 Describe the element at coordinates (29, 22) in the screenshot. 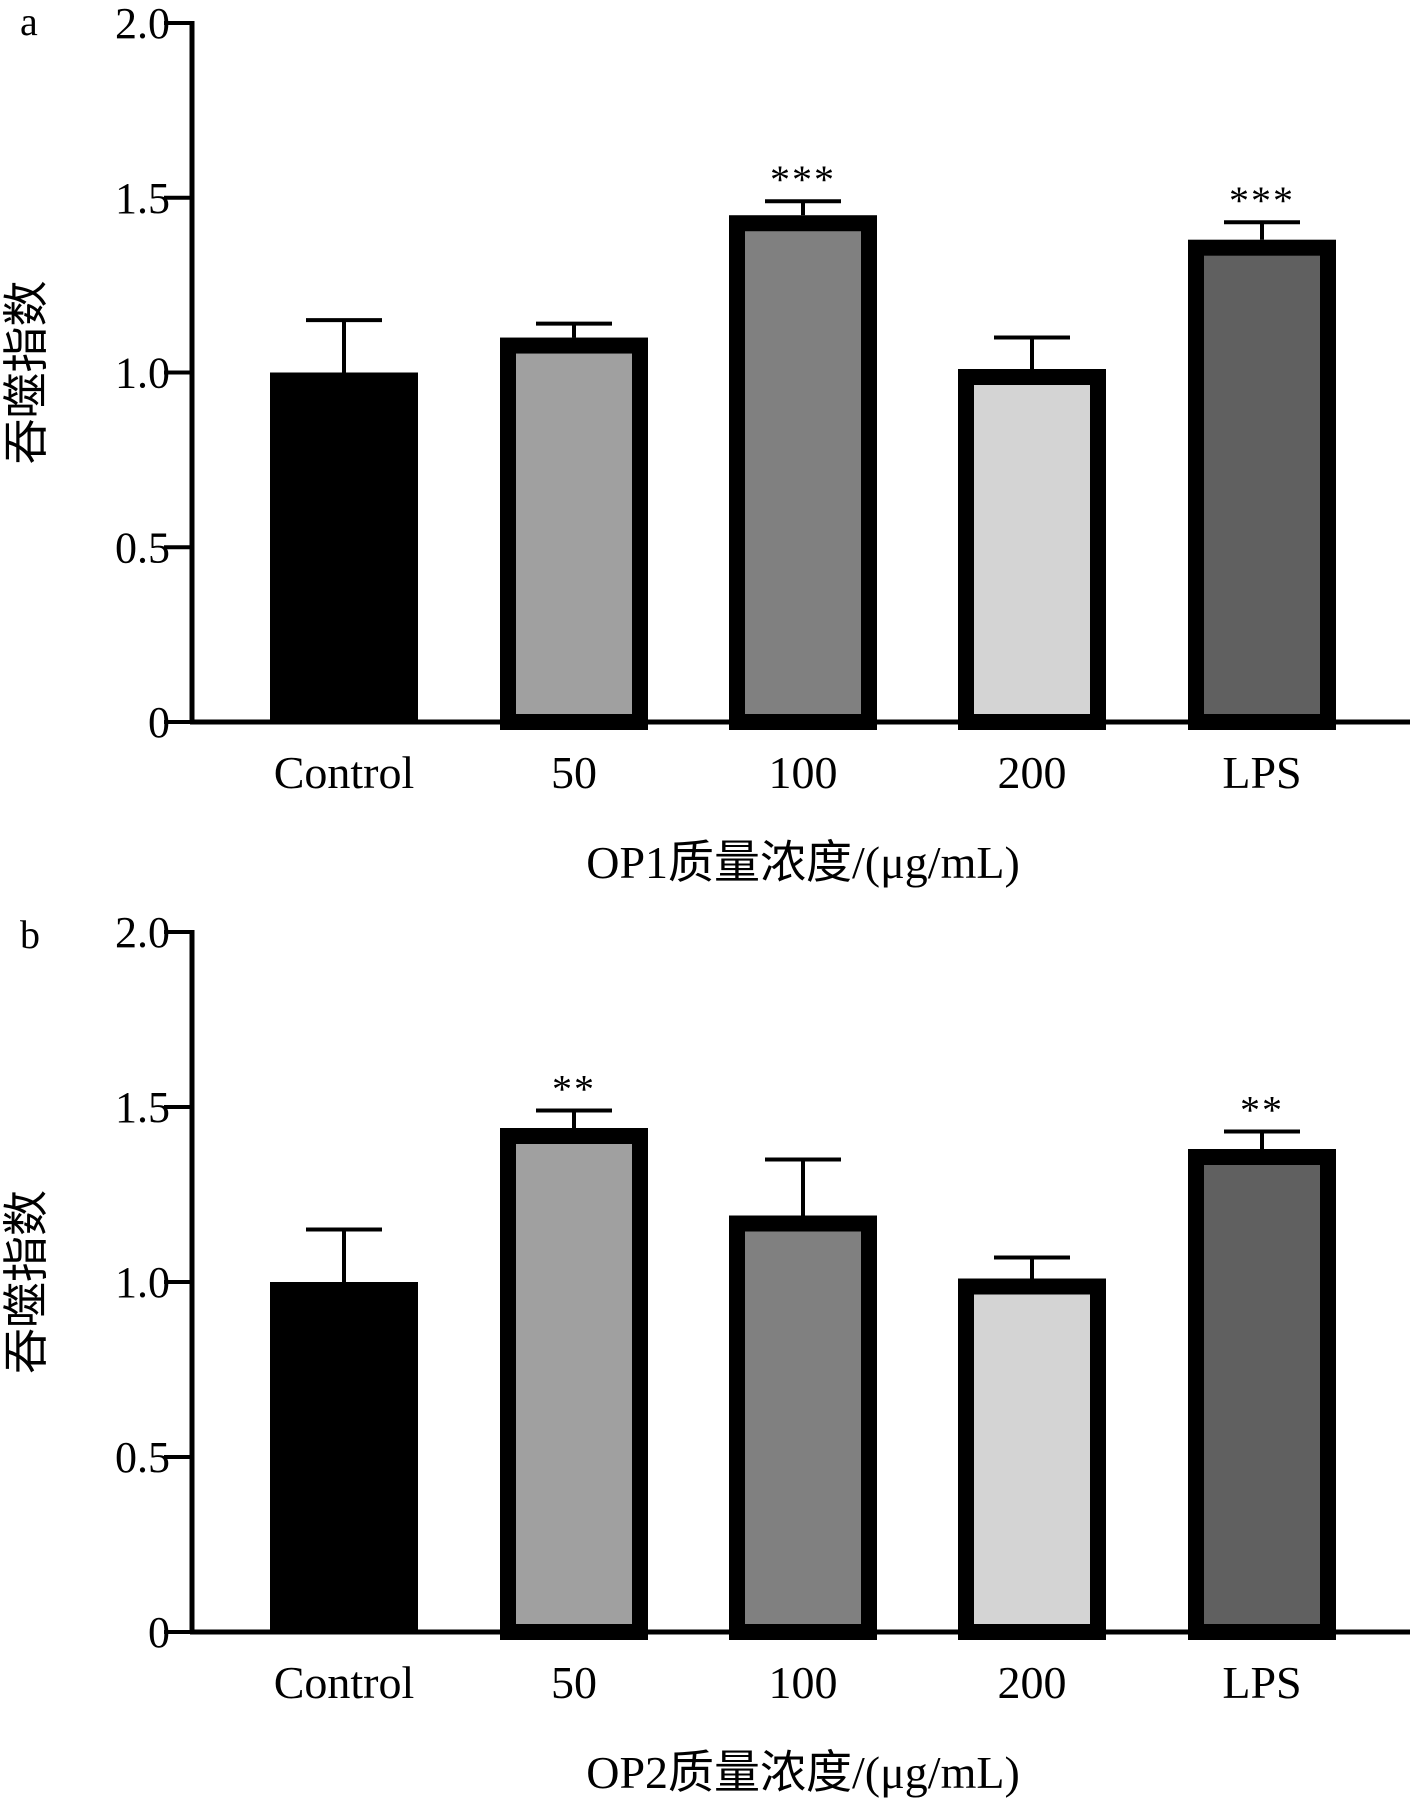

I see `panel-label: a` at that location.